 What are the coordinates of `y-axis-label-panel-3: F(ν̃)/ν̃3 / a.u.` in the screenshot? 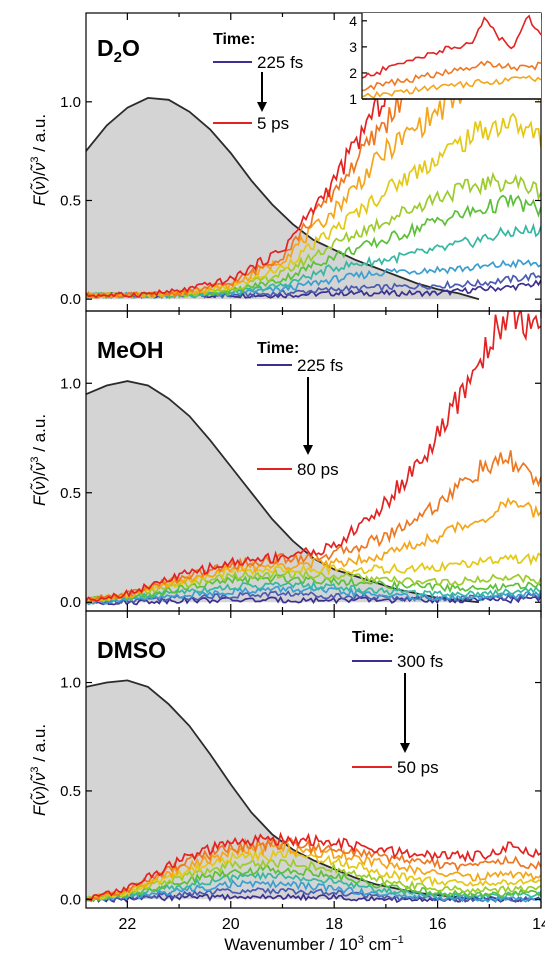 It's located at (39, 770).